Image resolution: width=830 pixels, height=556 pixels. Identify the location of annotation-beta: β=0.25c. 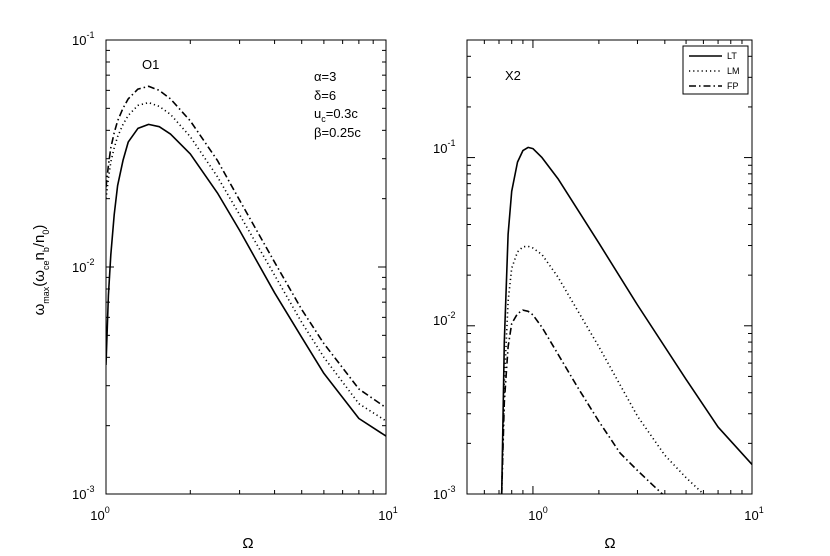
(337, 132).